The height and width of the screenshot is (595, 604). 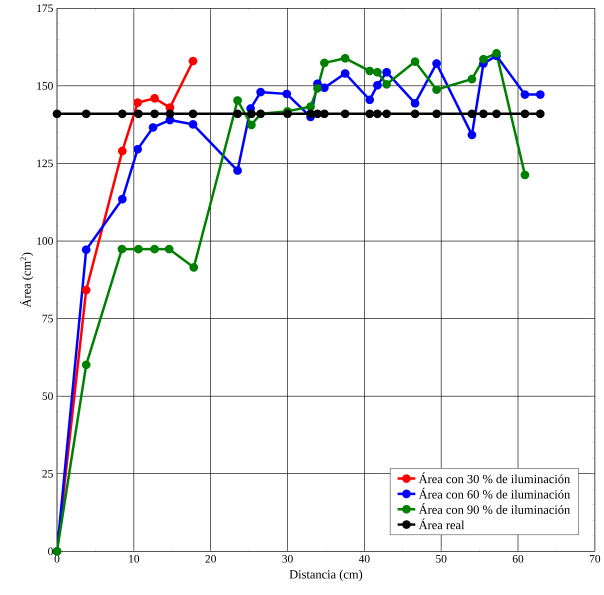 What do you see at coordinates (494, 493) in the screenshot?
I see `legend-label: Área con 60 % de iluminación` at bounding box center [494, 493].